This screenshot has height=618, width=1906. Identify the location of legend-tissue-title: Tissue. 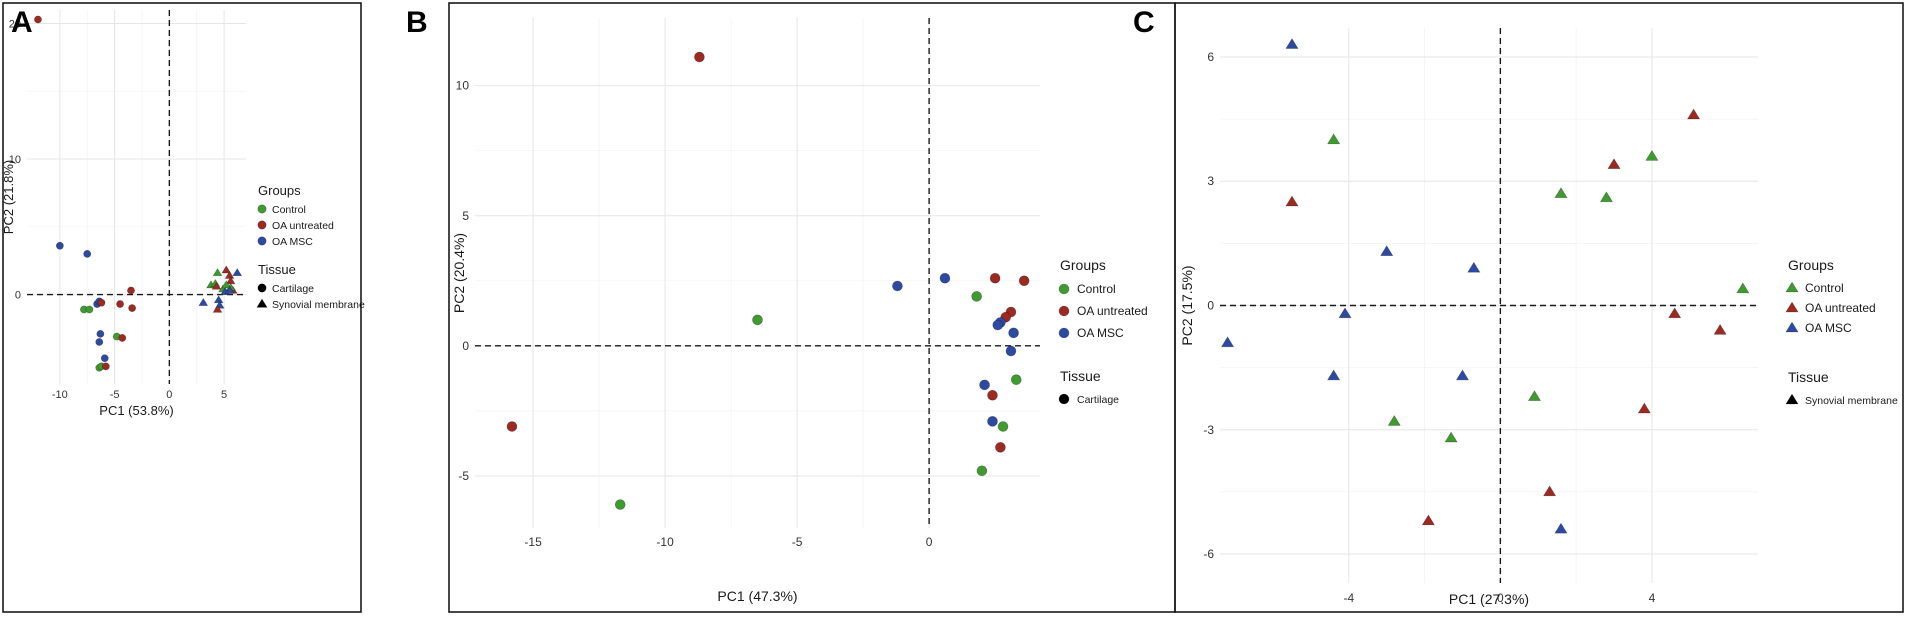
(1808, 377).